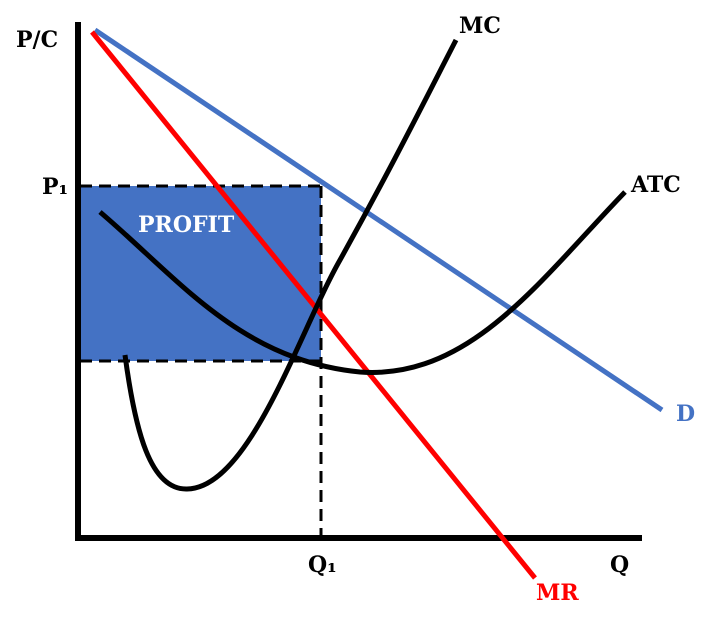 This screenshot has width=711, height=622. Describe the element at coordinates (619, 565) in the screenshot. I see `x-axis-label: Q` at that location.